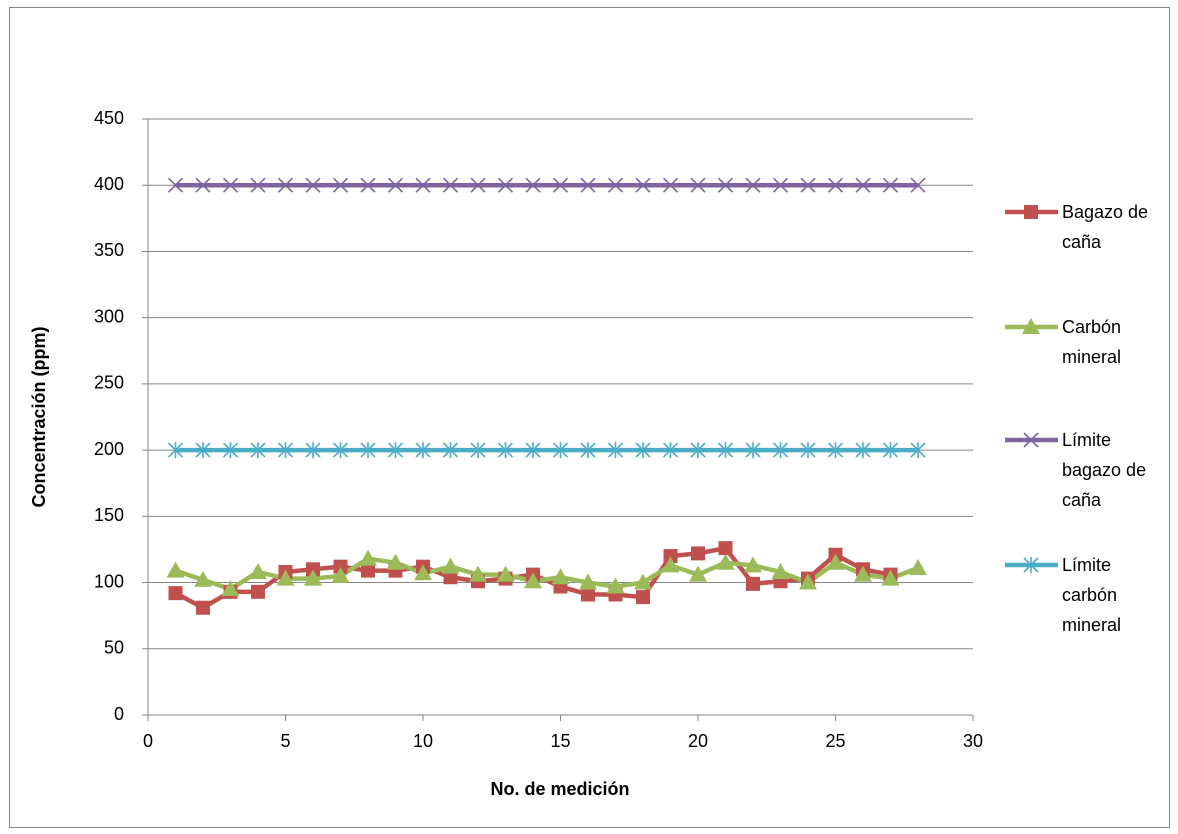  I want to click on y-axis-label: Concentración (ppm), so click(39, 416).